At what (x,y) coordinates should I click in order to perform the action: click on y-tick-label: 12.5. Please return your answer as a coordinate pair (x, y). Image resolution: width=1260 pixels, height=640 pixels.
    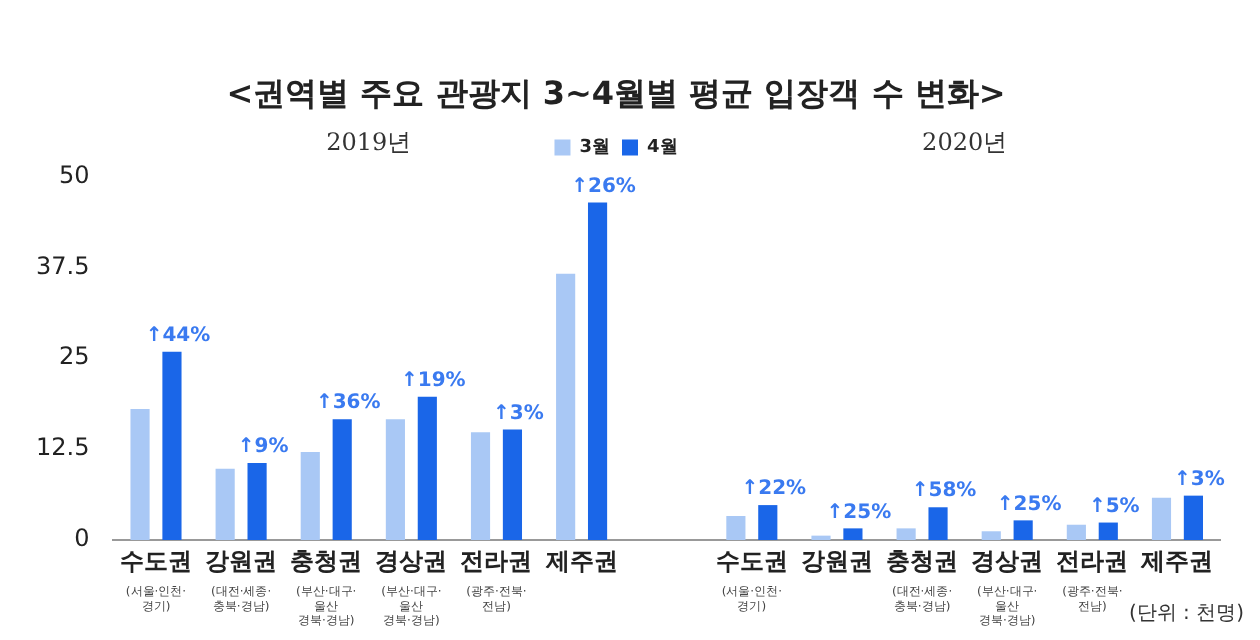
    Looking at the image, I should click on (63, 447).